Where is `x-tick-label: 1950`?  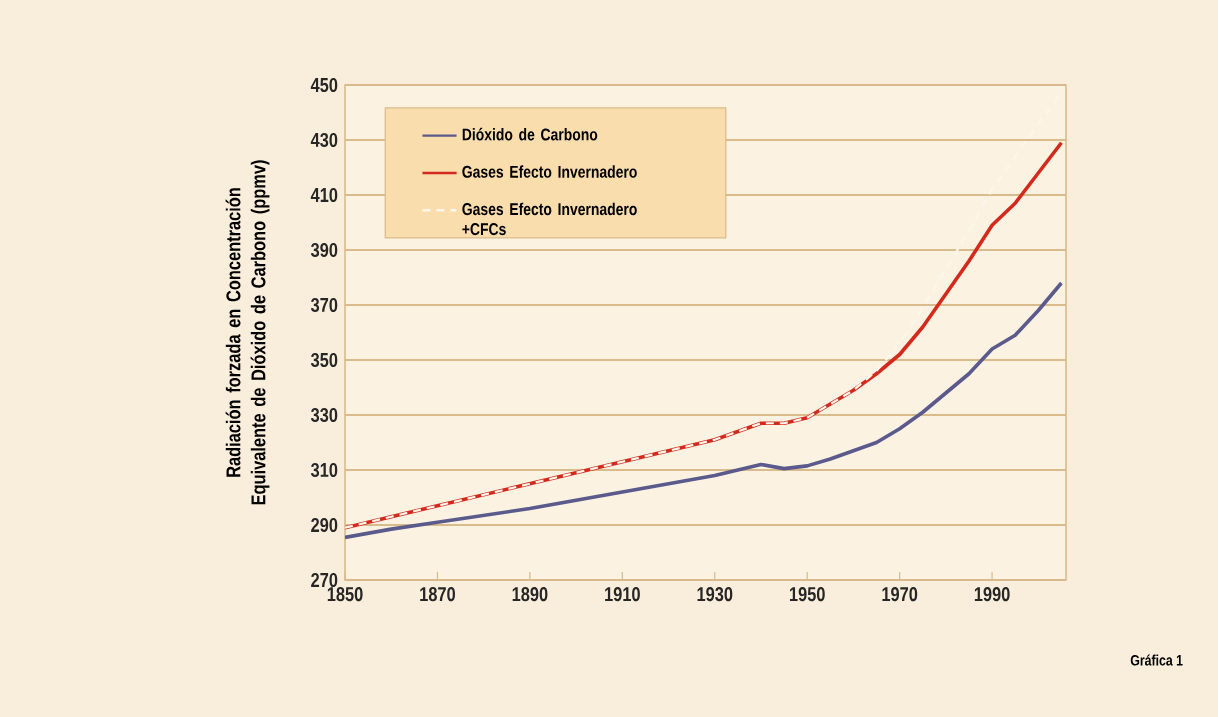 x-tick-label: 1950 is located at coordinates (807, 594).